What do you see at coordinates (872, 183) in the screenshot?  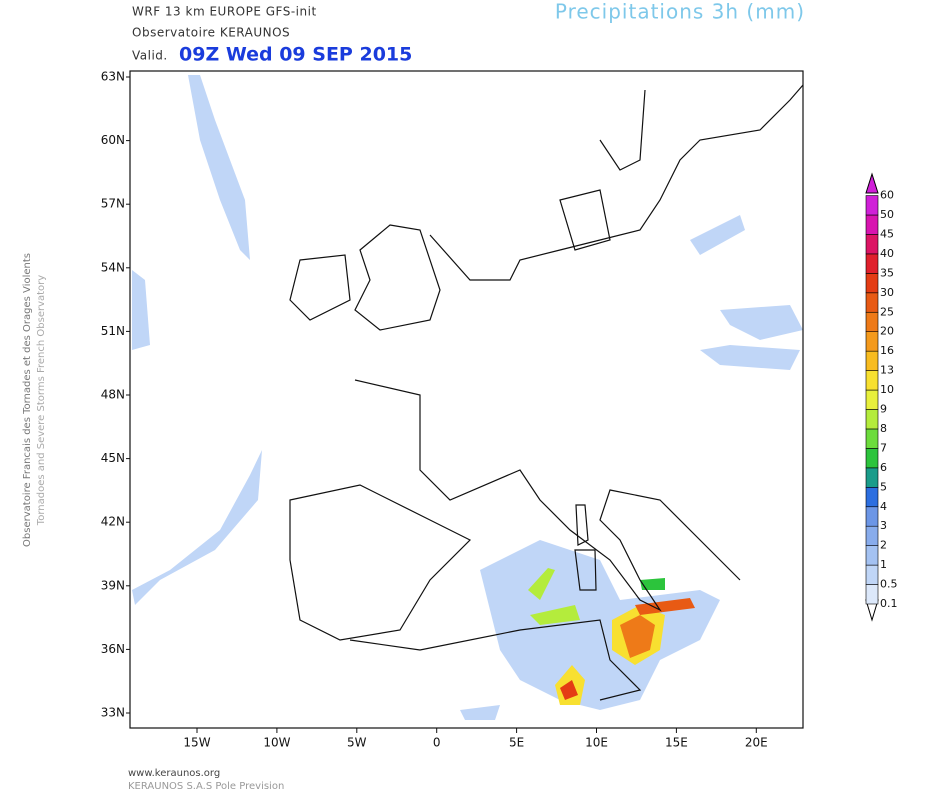 I see `colorbar-high-tip` at bounding box center [872, 183].